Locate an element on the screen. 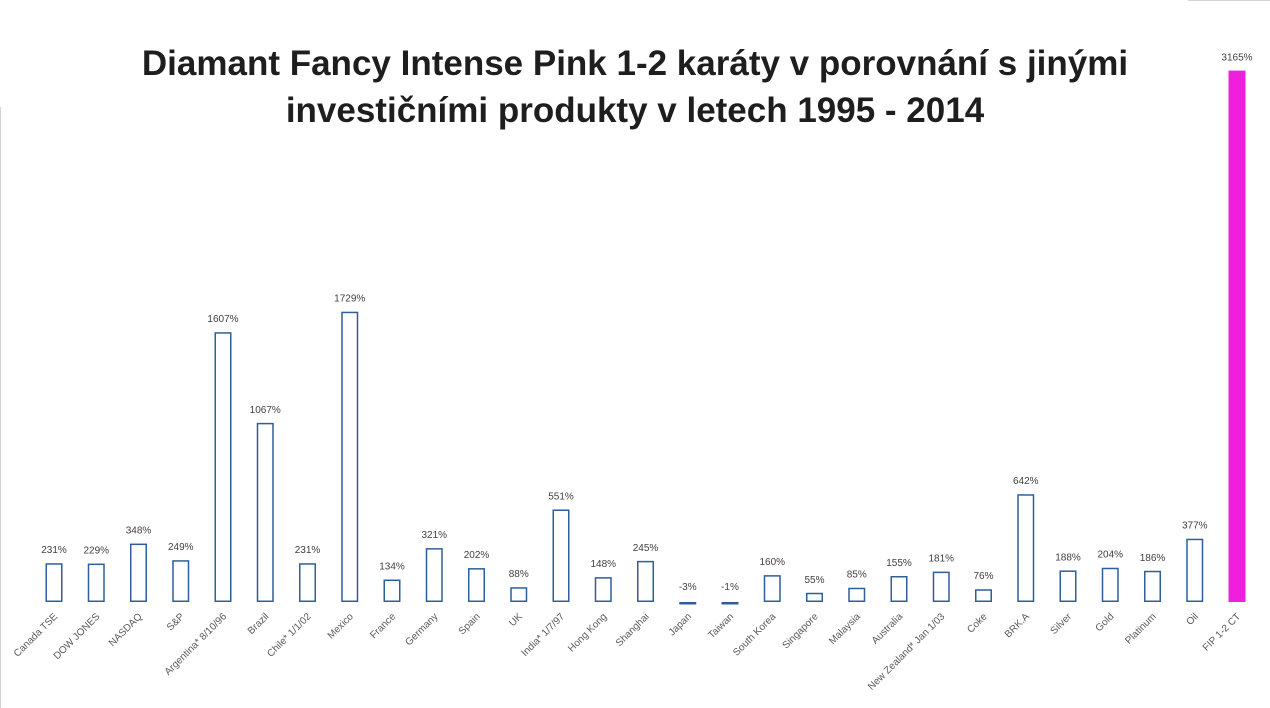  bar-value-label: 148% is located at coordinates (603, 564).